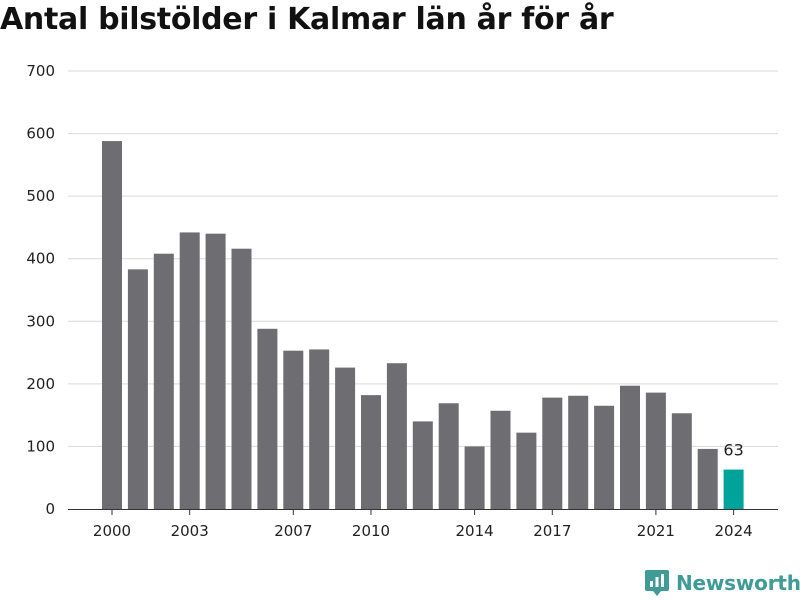 Image resolution: width=800 pixels, height=600 pixels. I want to click on chart-title: Antal bilstölder i Kalmar län år för år, so click(307, 19).